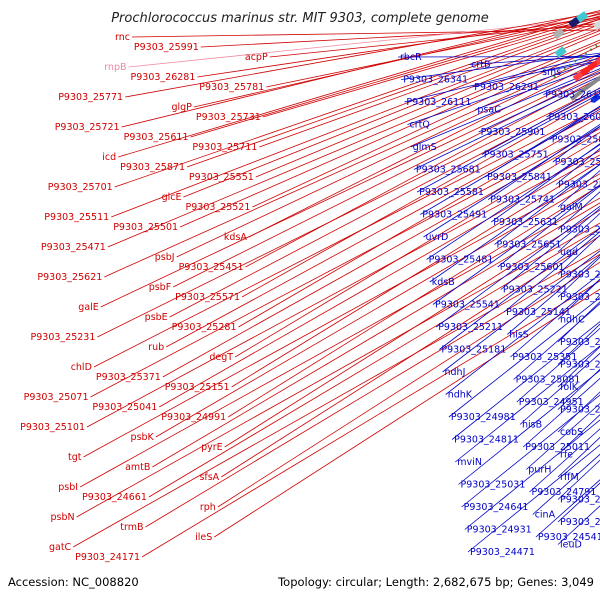 This screenshot has height=600, width=600. Describe the element at coordinates (75, 457) in the screenshot. I see `forward-gene-label: tgt` at that location.